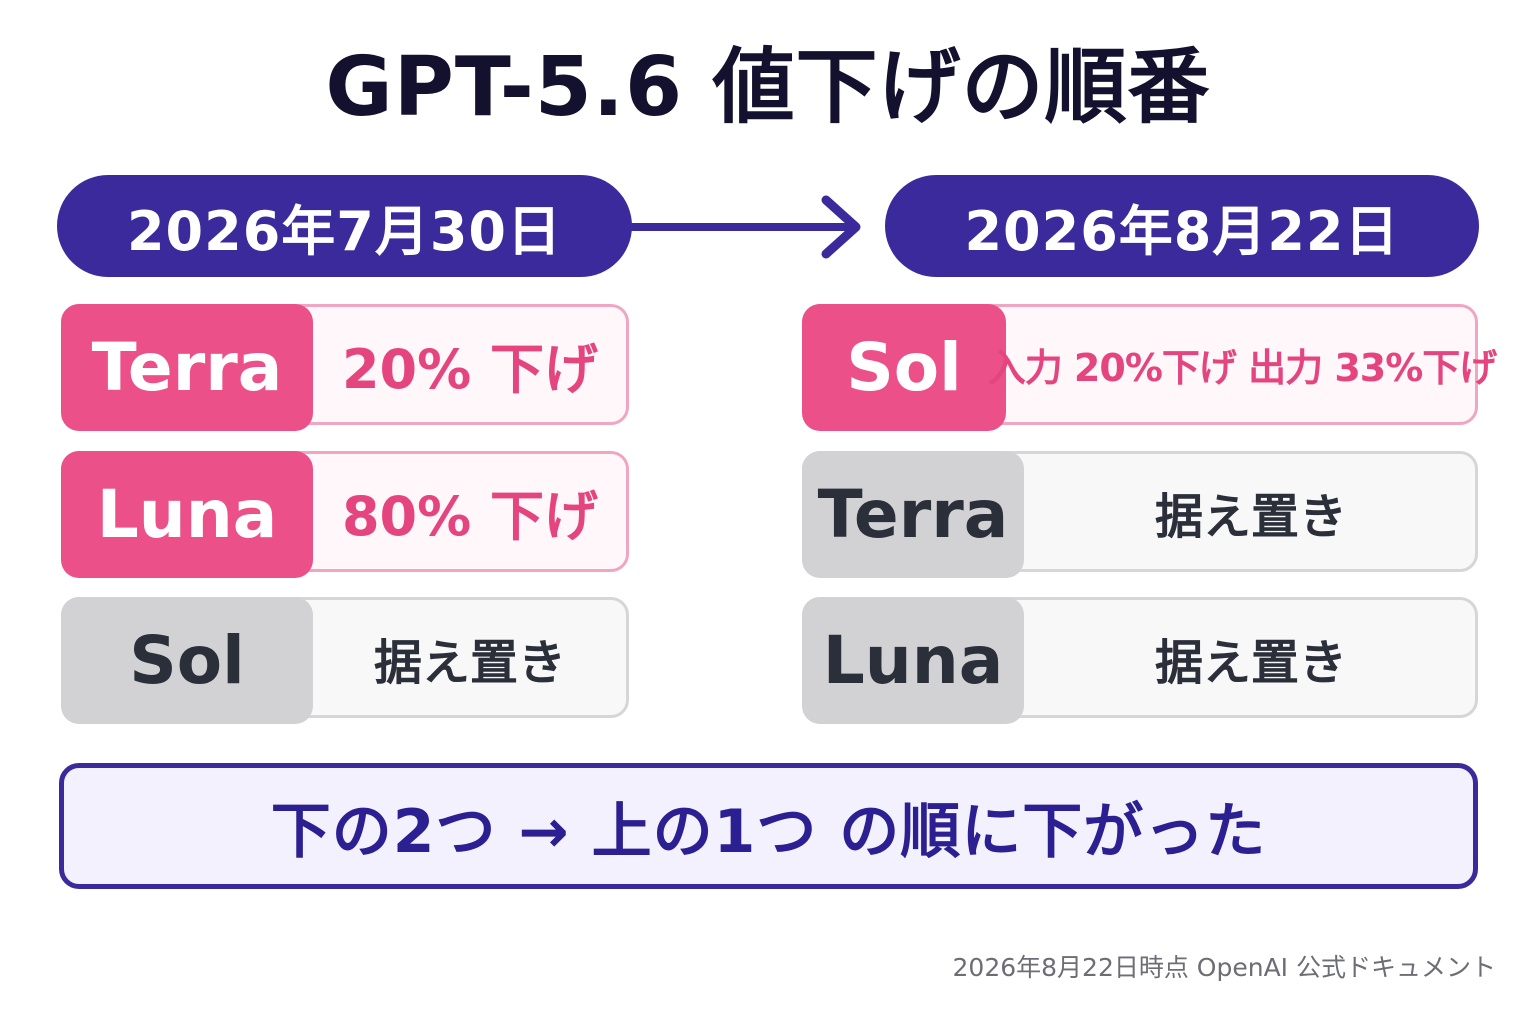  I want to click on right-row-sol: Sol 入力 20%下げ 出力 33%下げ, so click(1150, 367).